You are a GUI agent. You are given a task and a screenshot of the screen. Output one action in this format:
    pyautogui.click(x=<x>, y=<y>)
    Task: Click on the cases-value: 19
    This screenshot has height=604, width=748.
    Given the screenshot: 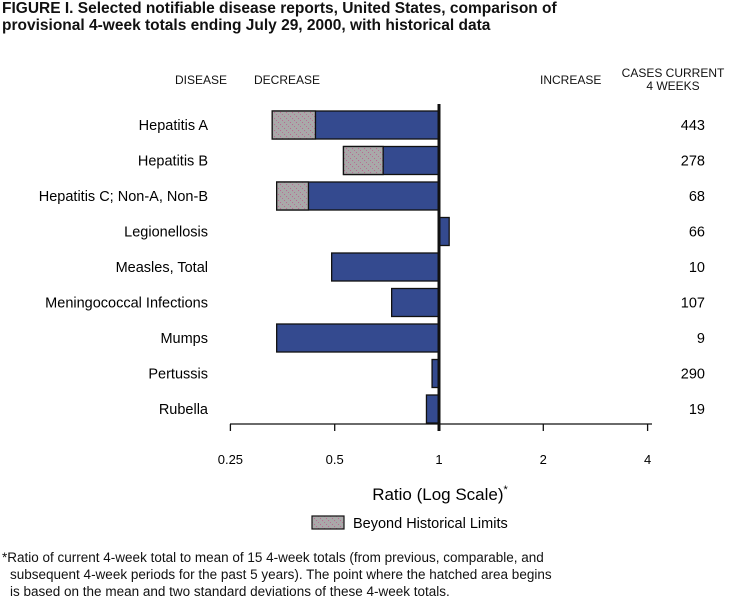 What is the action you would take?
    pyautogui.click(x=697, y=410)
    